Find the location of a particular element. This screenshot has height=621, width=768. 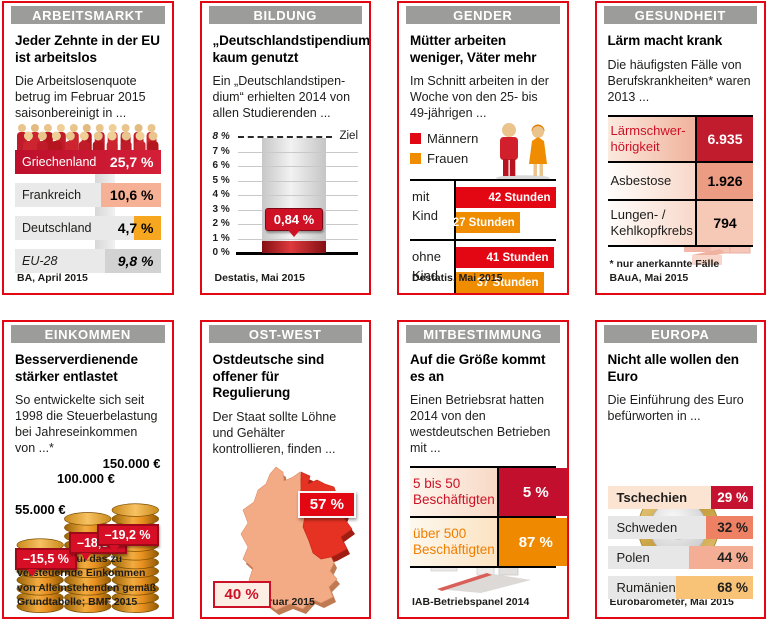

row-label: Asbestose is located at coordinates (652, 180).